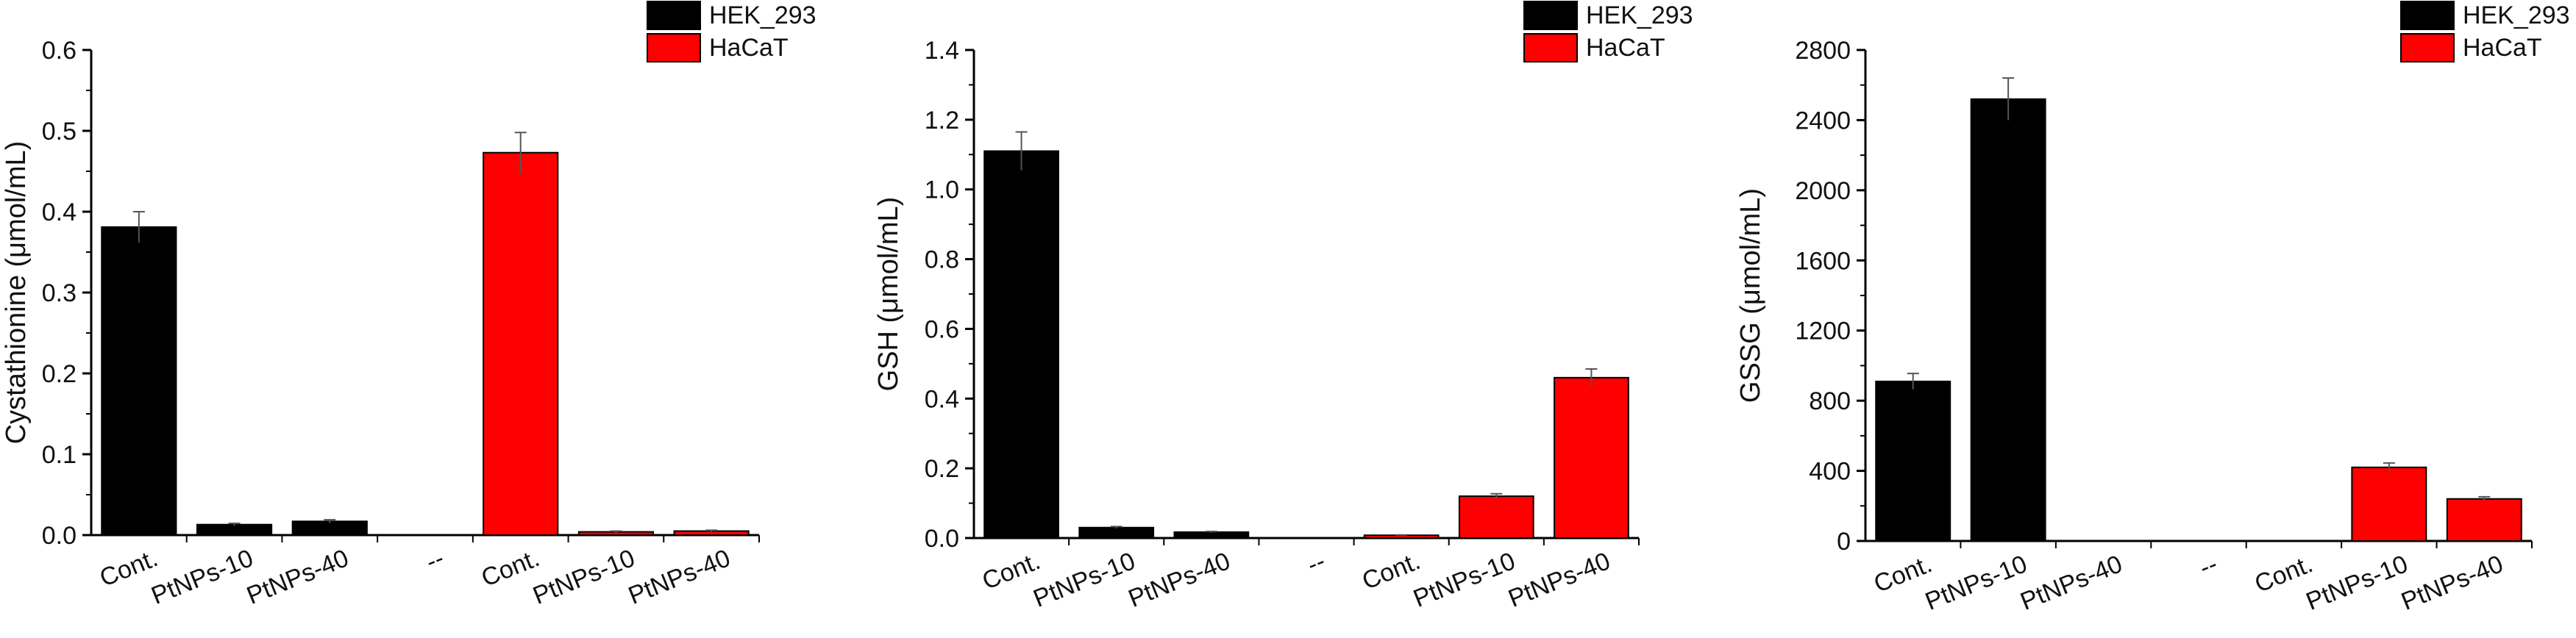 The width and height of the screenshot is (2576, 638). I want to click on y-tick-label: 2800, so click(1823, 51).